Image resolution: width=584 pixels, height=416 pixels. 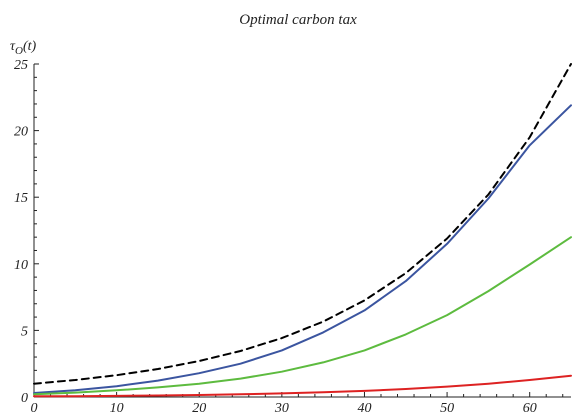 What do you see at coordinates (21, 198) in the screenshot?
I see `y-tick-label: 15` at bounding box center [21, 198].